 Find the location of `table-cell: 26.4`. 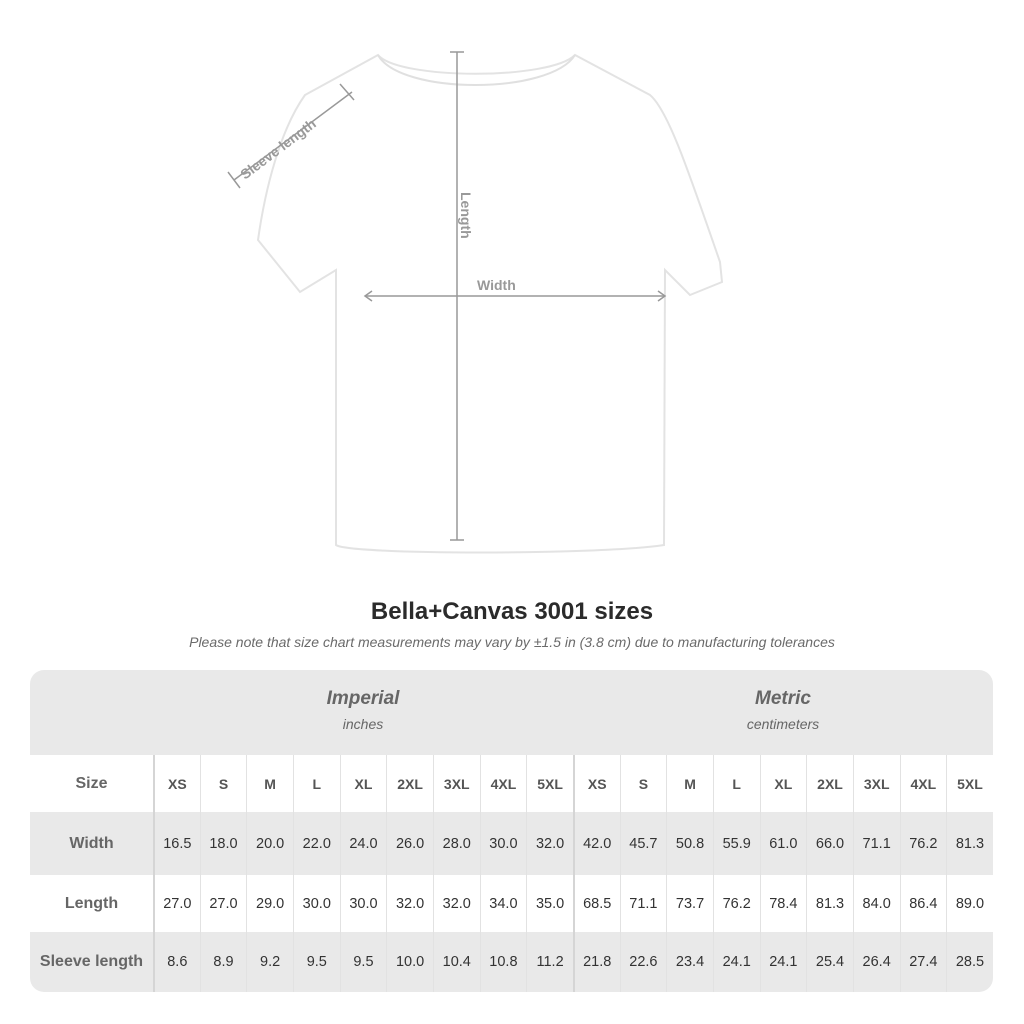

table-cell: 26.4 is located at coordinates (876, 962).